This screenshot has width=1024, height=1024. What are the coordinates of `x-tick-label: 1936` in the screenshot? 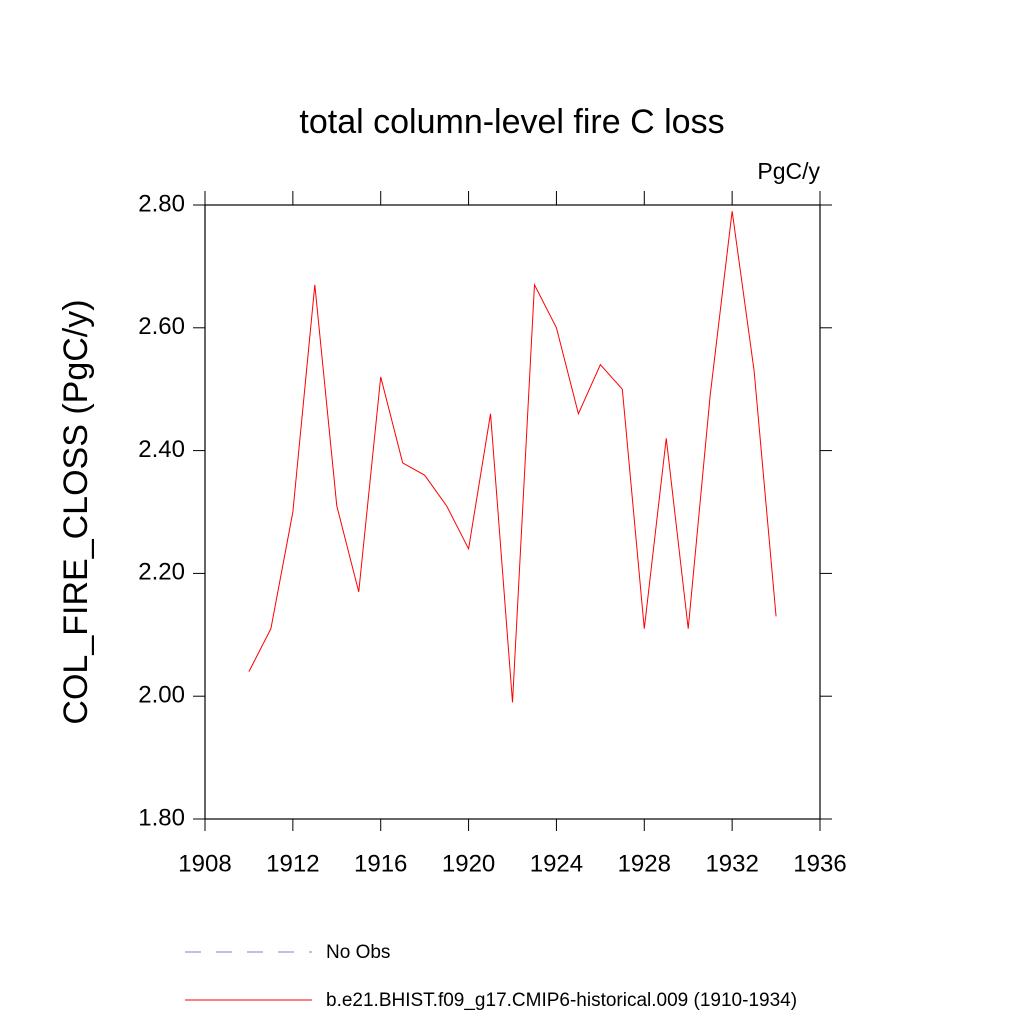 It's located at (819, 863).